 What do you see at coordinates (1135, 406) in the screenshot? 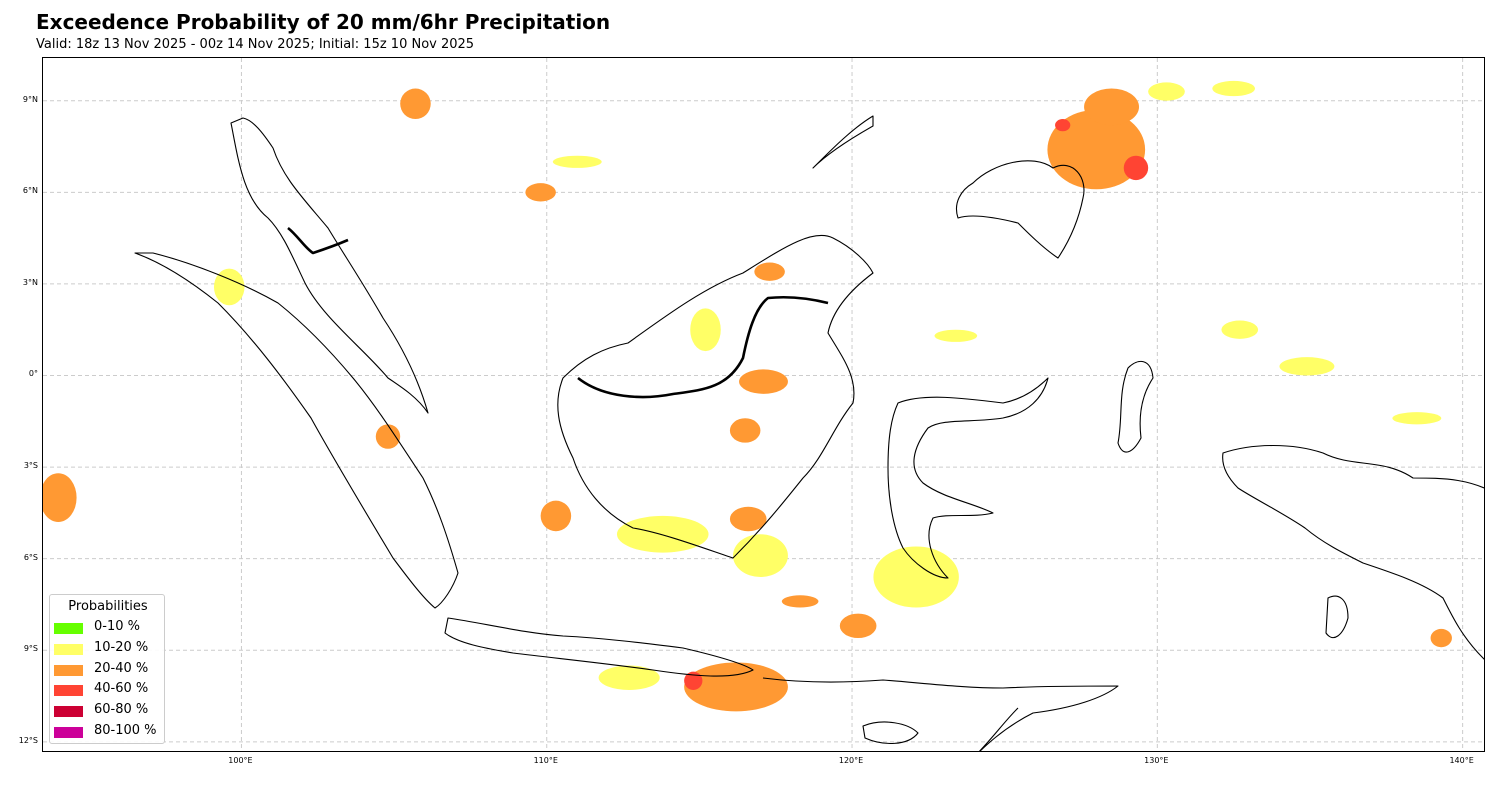
I see `coastline-halmahera` at bounding box center [1135, 406].